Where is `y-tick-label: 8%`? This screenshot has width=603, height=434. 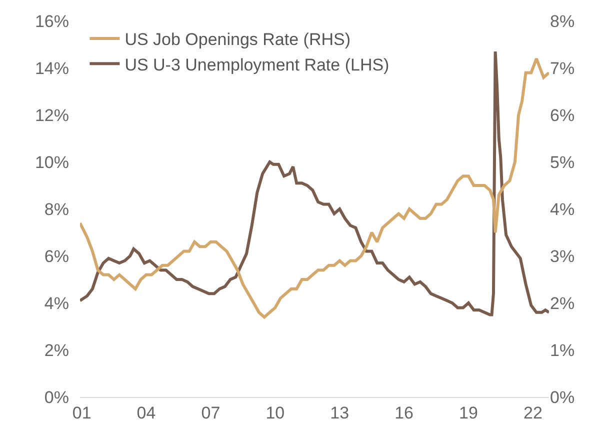
y-tick-label: 8% is located at coordinates (56, 209).